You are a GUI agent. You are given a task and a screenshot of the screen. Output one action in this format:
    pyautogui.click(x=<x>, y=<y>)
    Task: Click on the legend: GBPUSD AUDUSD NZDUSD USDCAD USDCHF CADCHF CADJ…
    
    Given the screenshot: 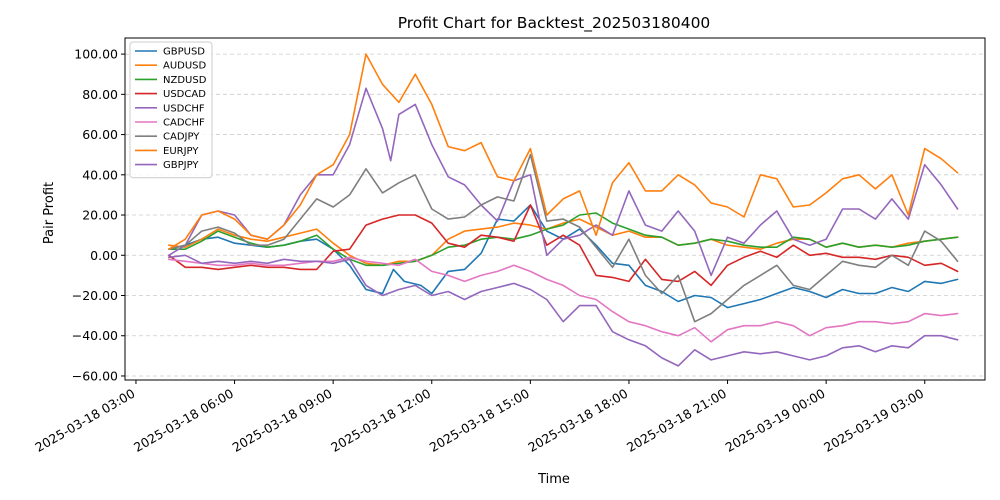 What is the action you would take?
    pyautogui.click(x=171, y=110)
    